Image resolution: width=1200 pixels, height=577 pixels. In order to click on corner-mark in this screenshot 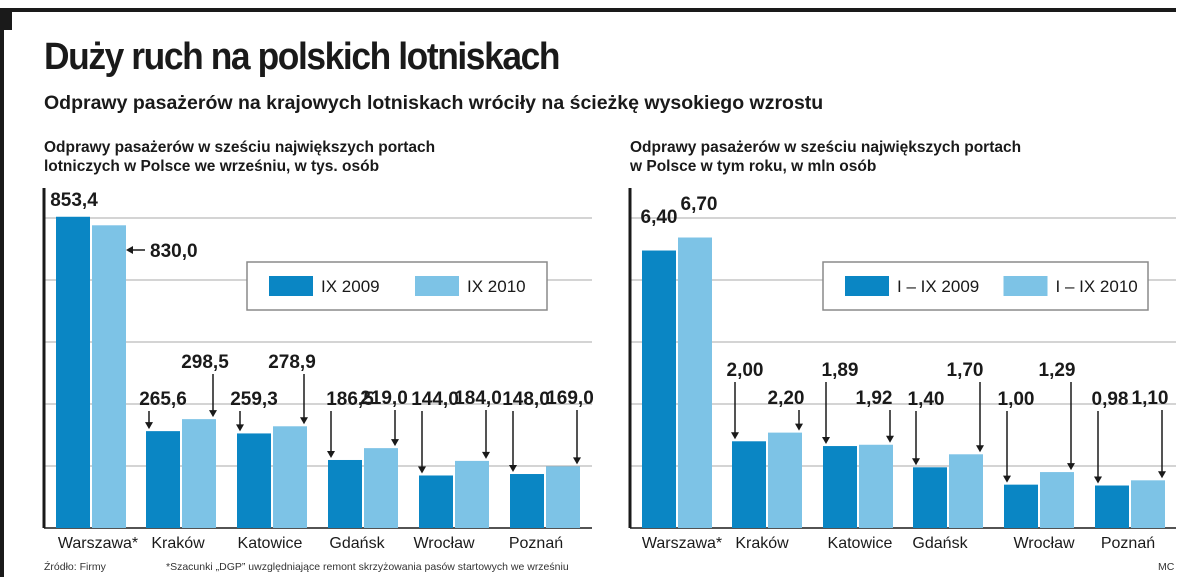, I will do `click(6, 19)`.